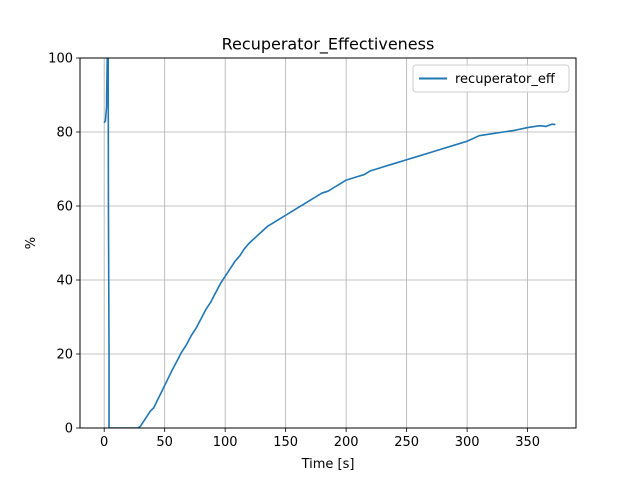 The height and width of the screenshot is (480, 640). Describe the element at coordinates (60, 59) in the screenshot. I see `y-tick-label: 100` at that location.